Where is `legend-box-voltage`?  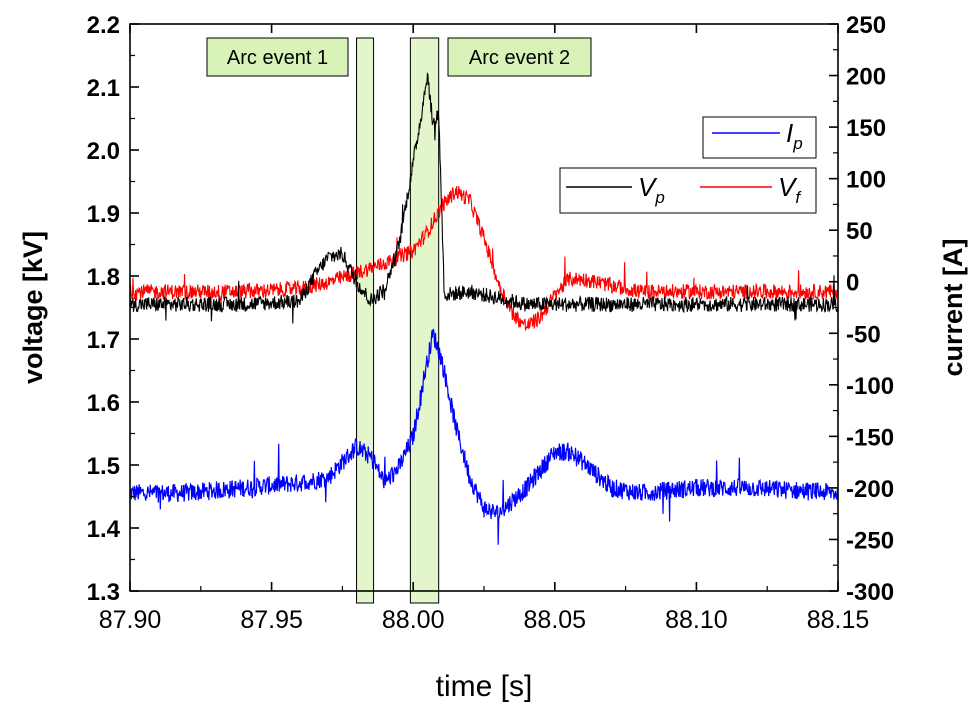 legend-box-voltage is located at coordinates (688, 190).